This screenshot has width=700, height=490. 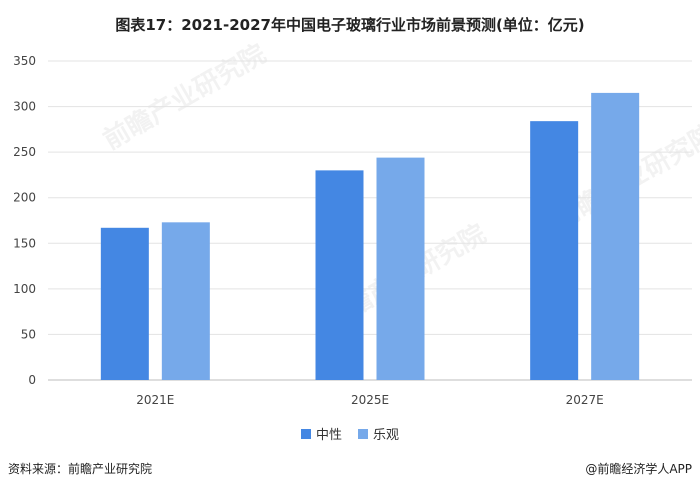 I want to click on legend-item-series-0: 中性, so click(x=321, y=433).